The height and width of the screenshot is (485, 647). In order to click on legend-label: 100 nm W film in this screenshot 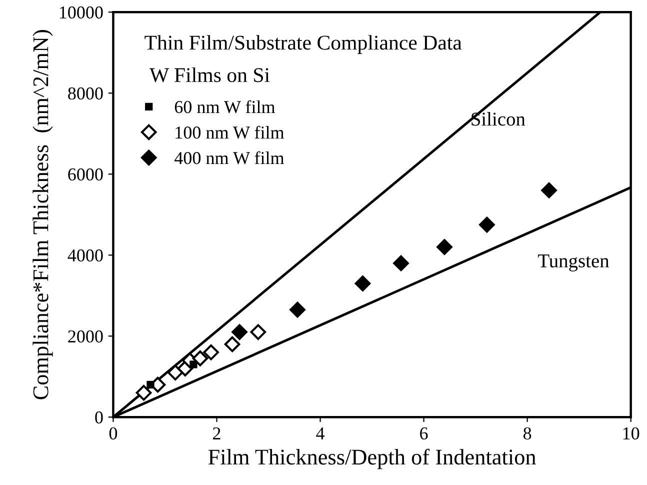, I will do `click(230, 132)`.